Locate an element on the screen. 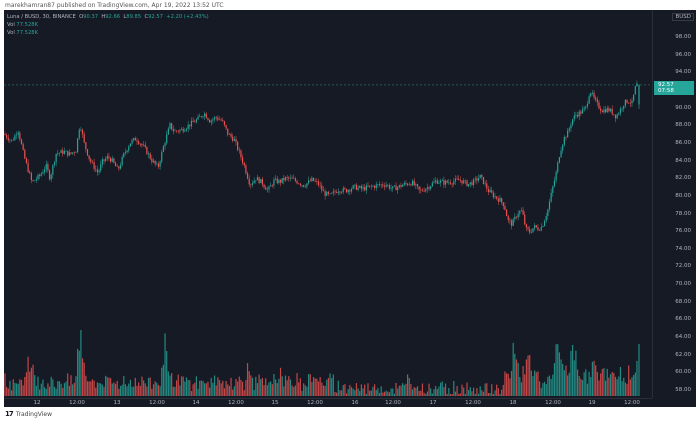 This screenshot has width=696, height=423. last-price-tag: 92.57 07:58 is located at coordinates (674, 87).